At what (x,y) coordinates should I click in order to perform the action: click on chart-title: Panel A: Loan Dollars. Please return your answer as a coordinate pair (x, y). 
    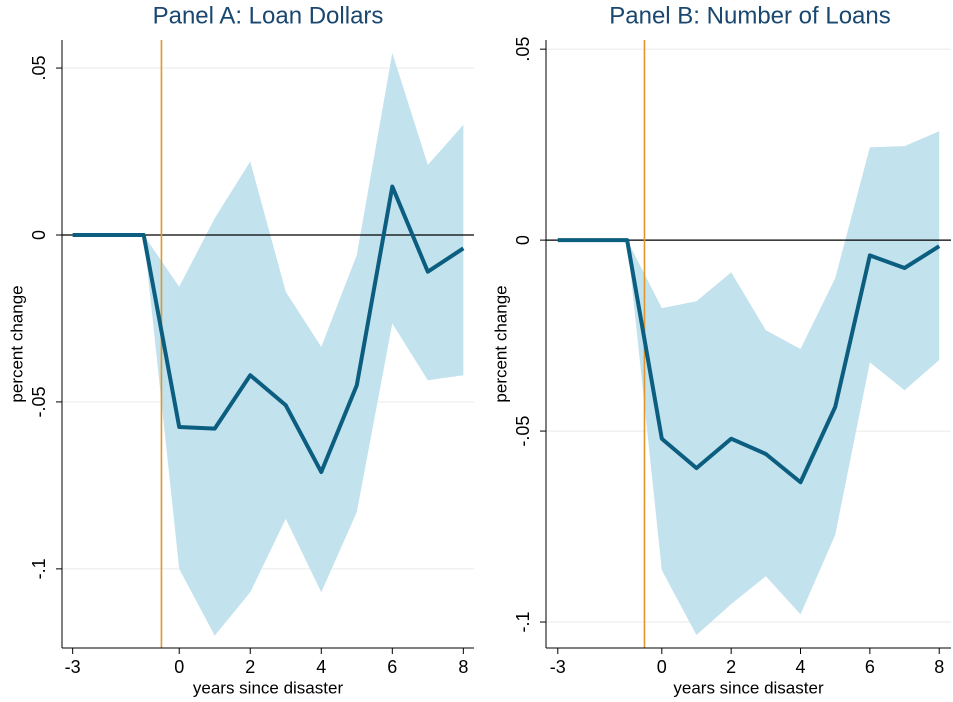
    Looking at the image, I should click on (268, 15).